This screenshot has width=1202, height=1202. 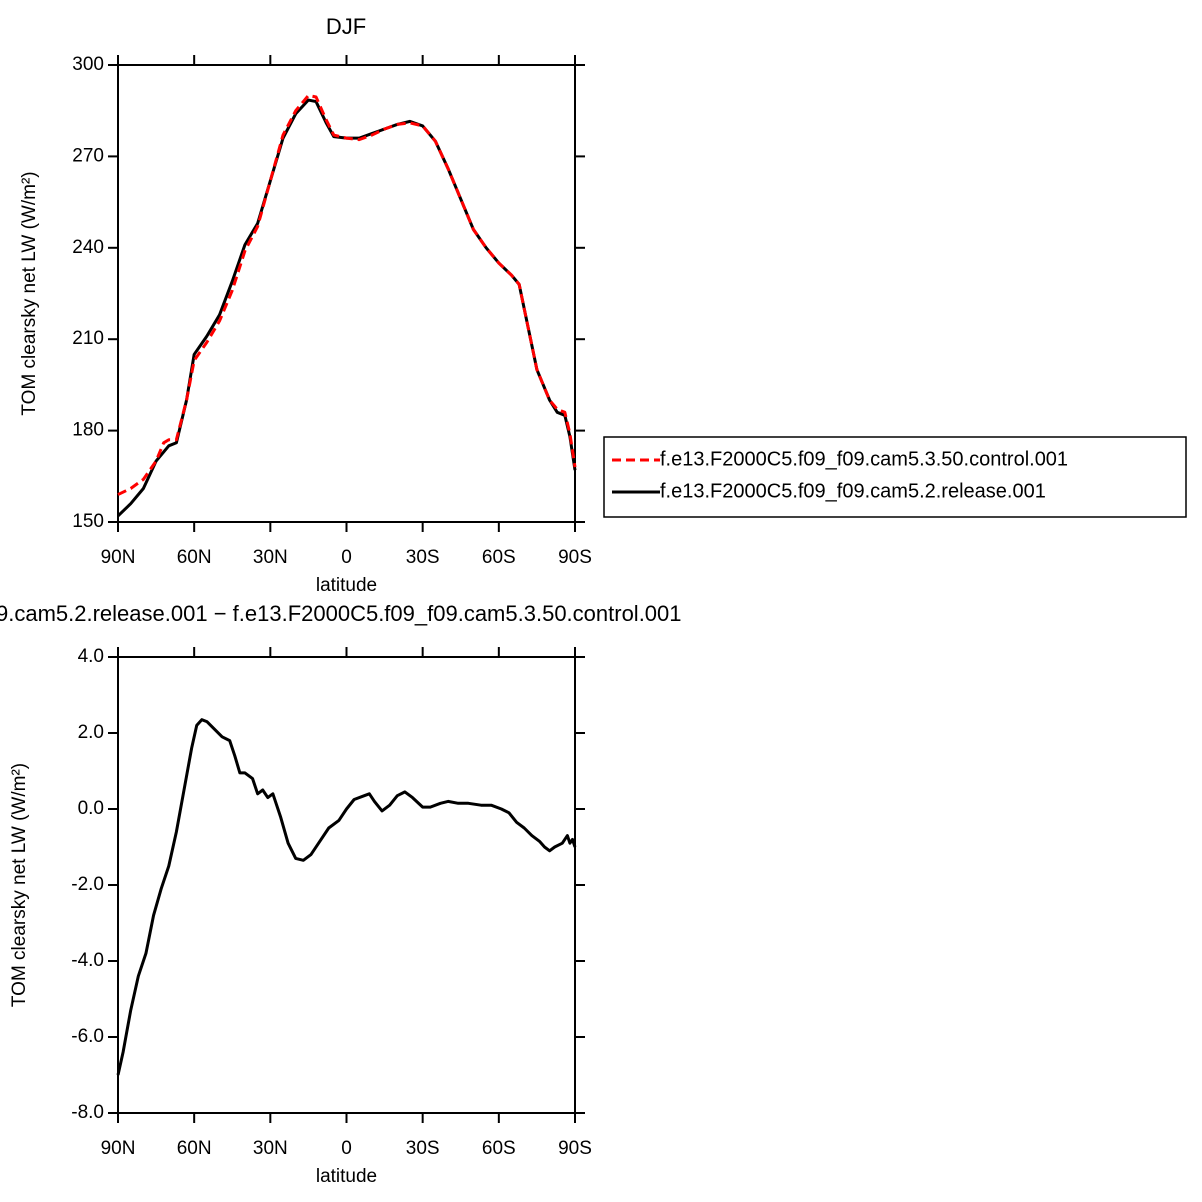 I want to click on y-tick-label: 2.0, so click(x=91, y=732).